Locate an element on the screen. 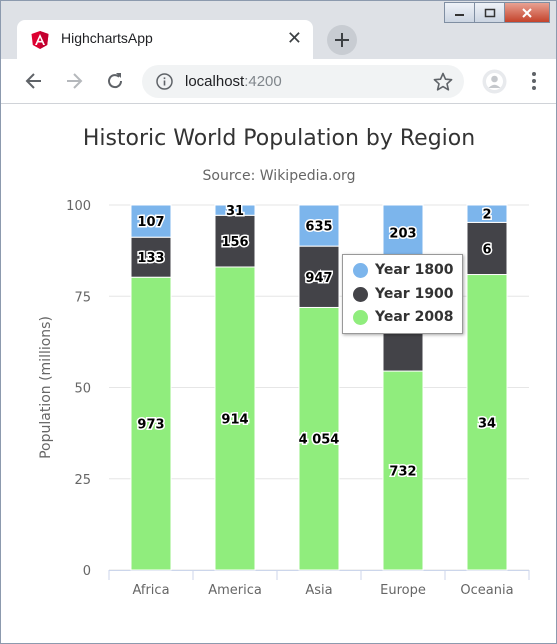  data-label: 31 is located at coordinates (235, 211).